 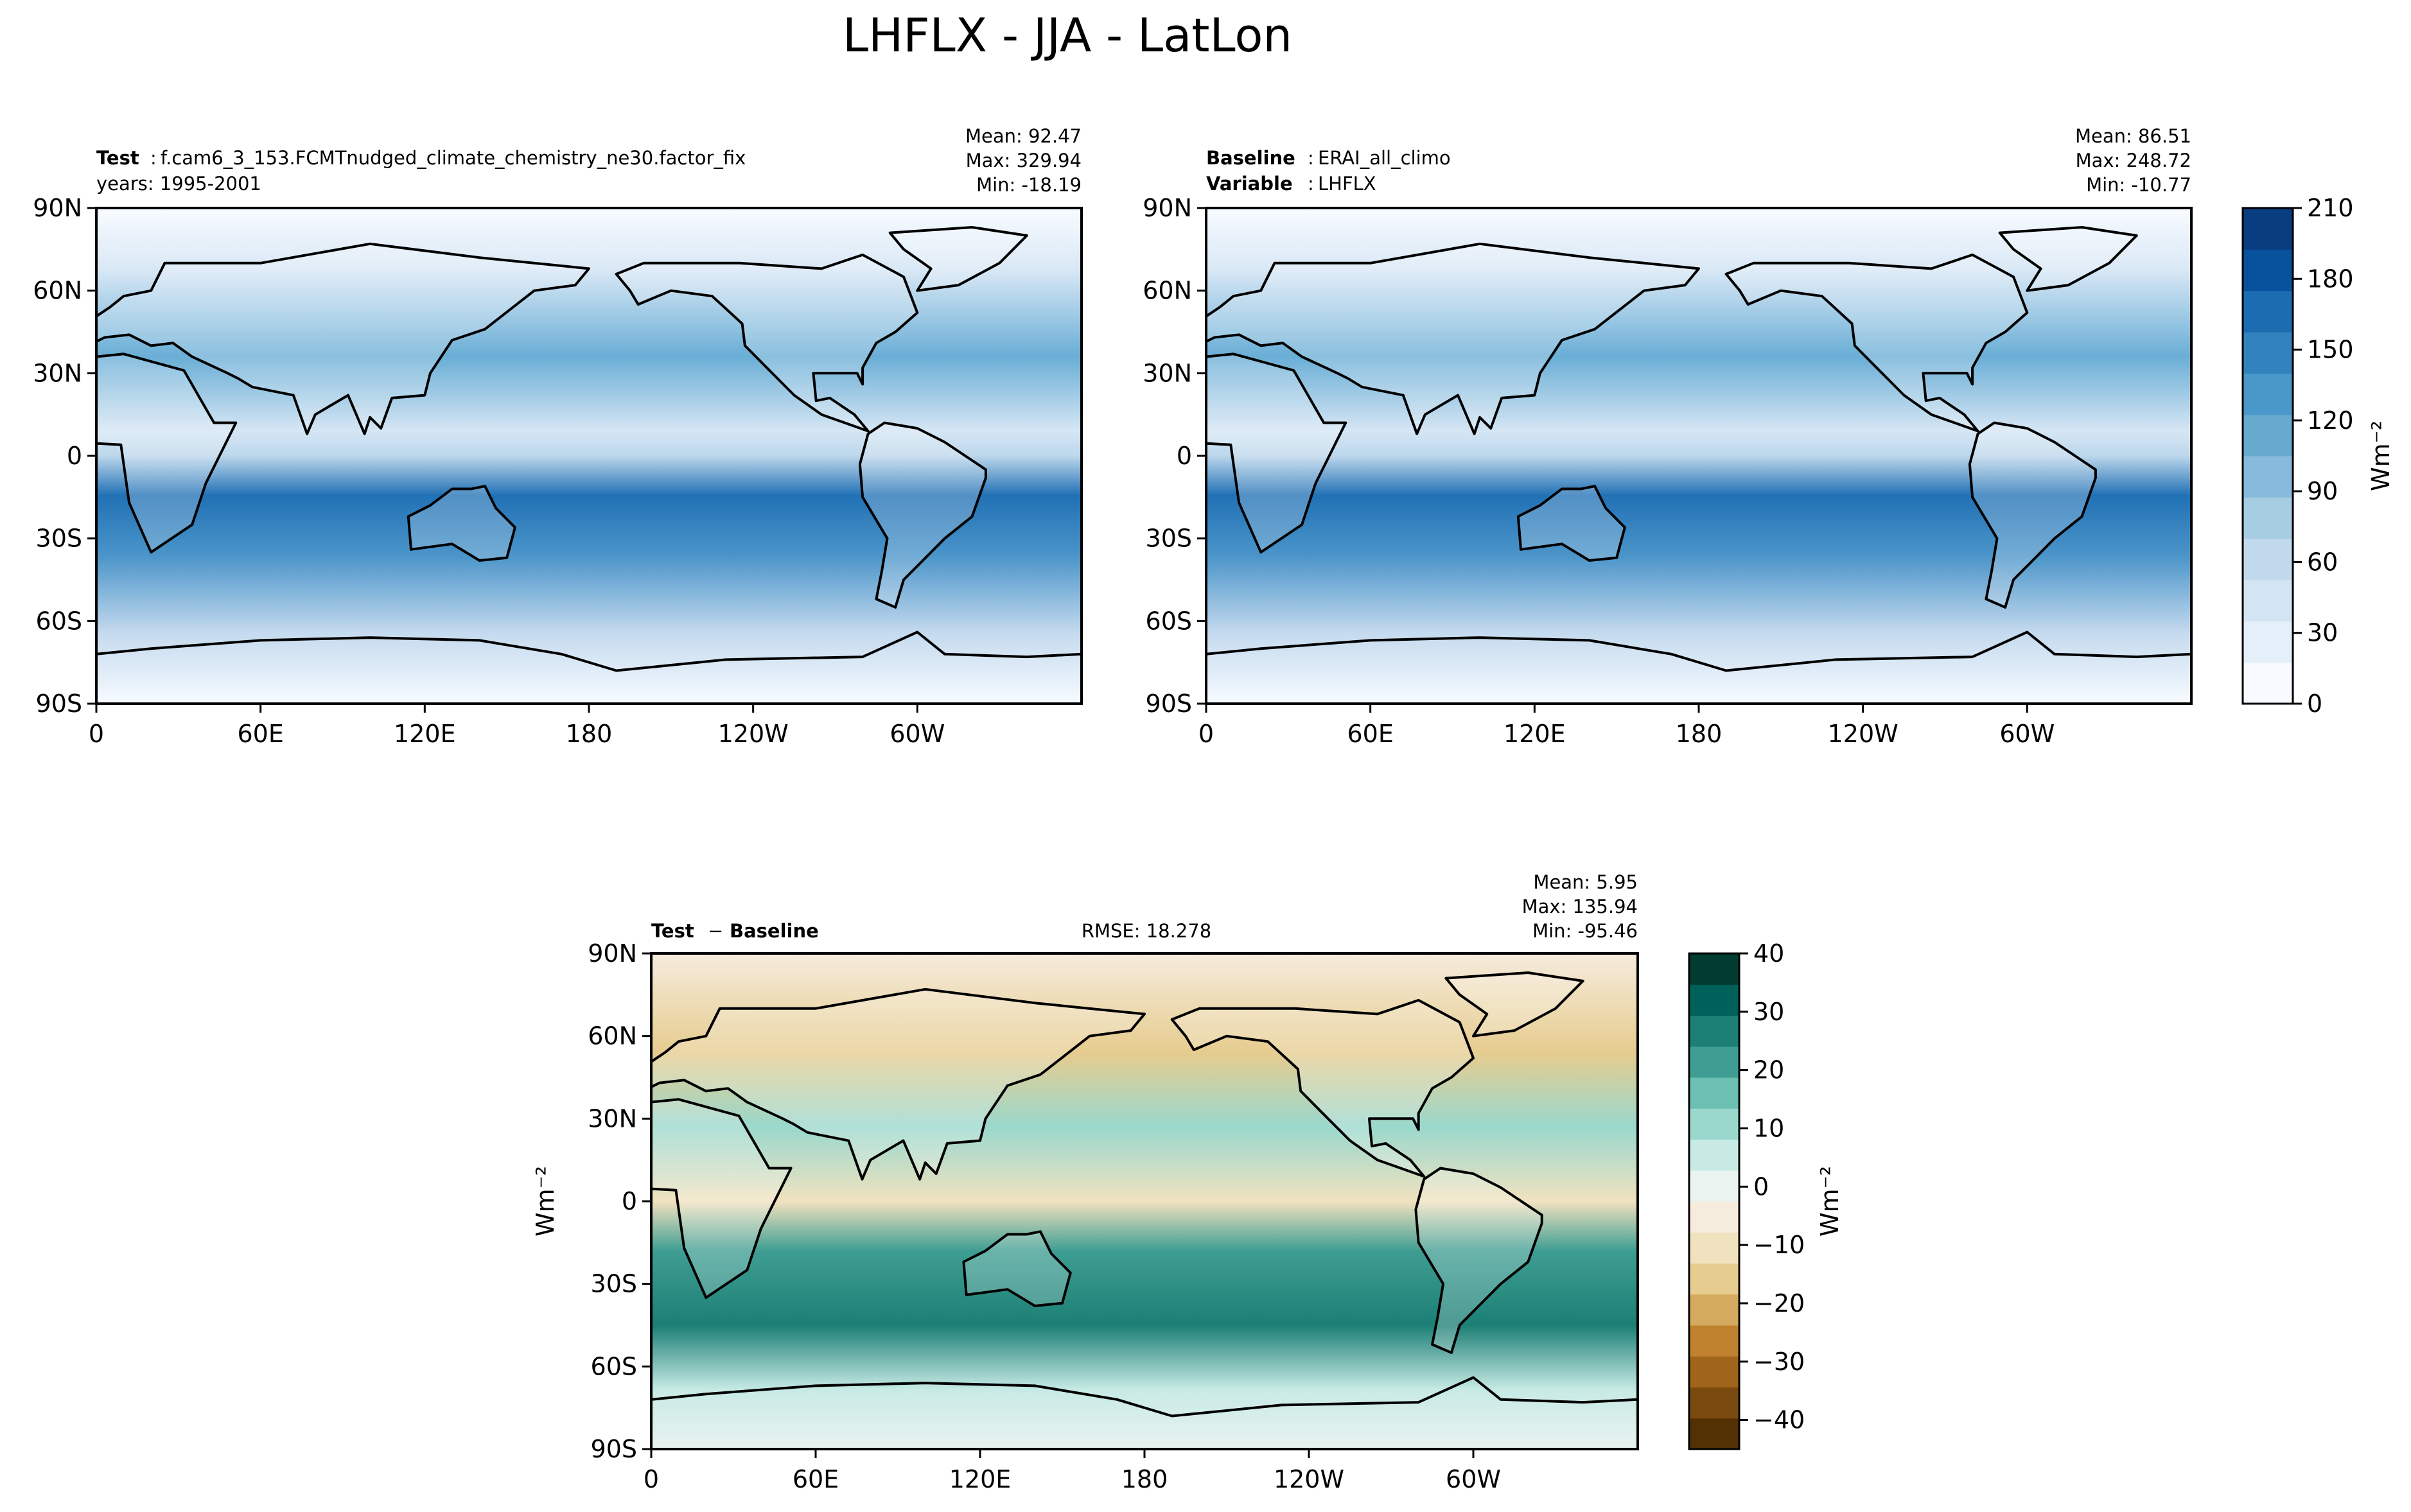 What do you see at coordinates (153, 158) in the screenshot?
I see `test-label-colon: :` at bounding box center [153, 158].